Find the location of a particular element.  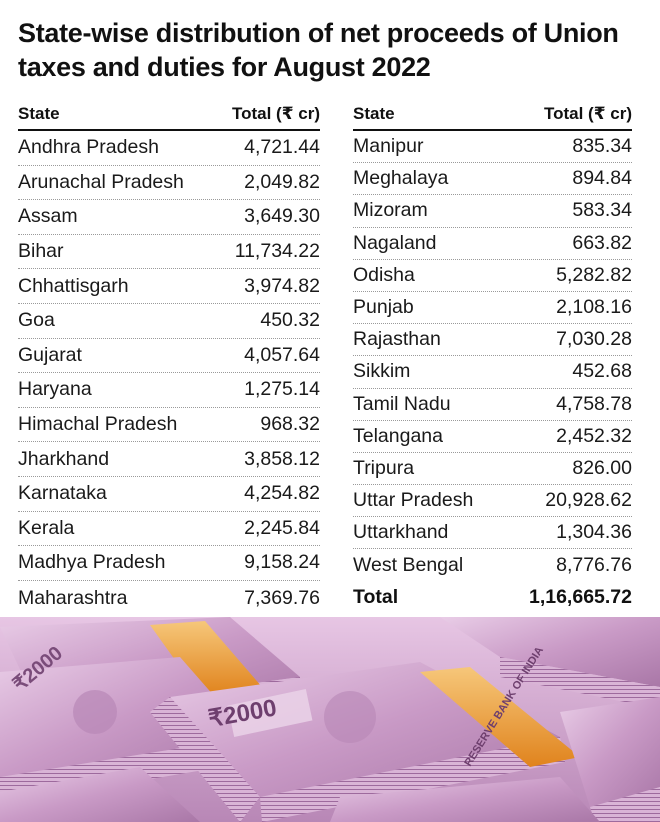

table-row: Tamil Nadu 4,758.78 is located at coordinates (492, 405).